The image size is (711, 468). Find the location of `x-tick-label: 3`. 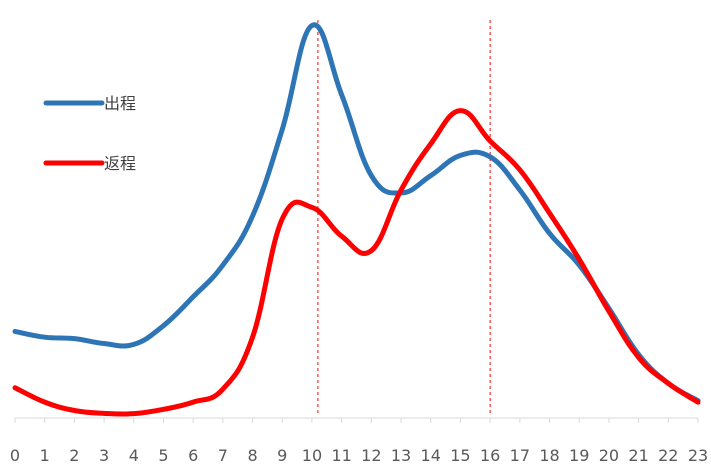

x-tick-label: 3 is located at coordinates (104, 455).